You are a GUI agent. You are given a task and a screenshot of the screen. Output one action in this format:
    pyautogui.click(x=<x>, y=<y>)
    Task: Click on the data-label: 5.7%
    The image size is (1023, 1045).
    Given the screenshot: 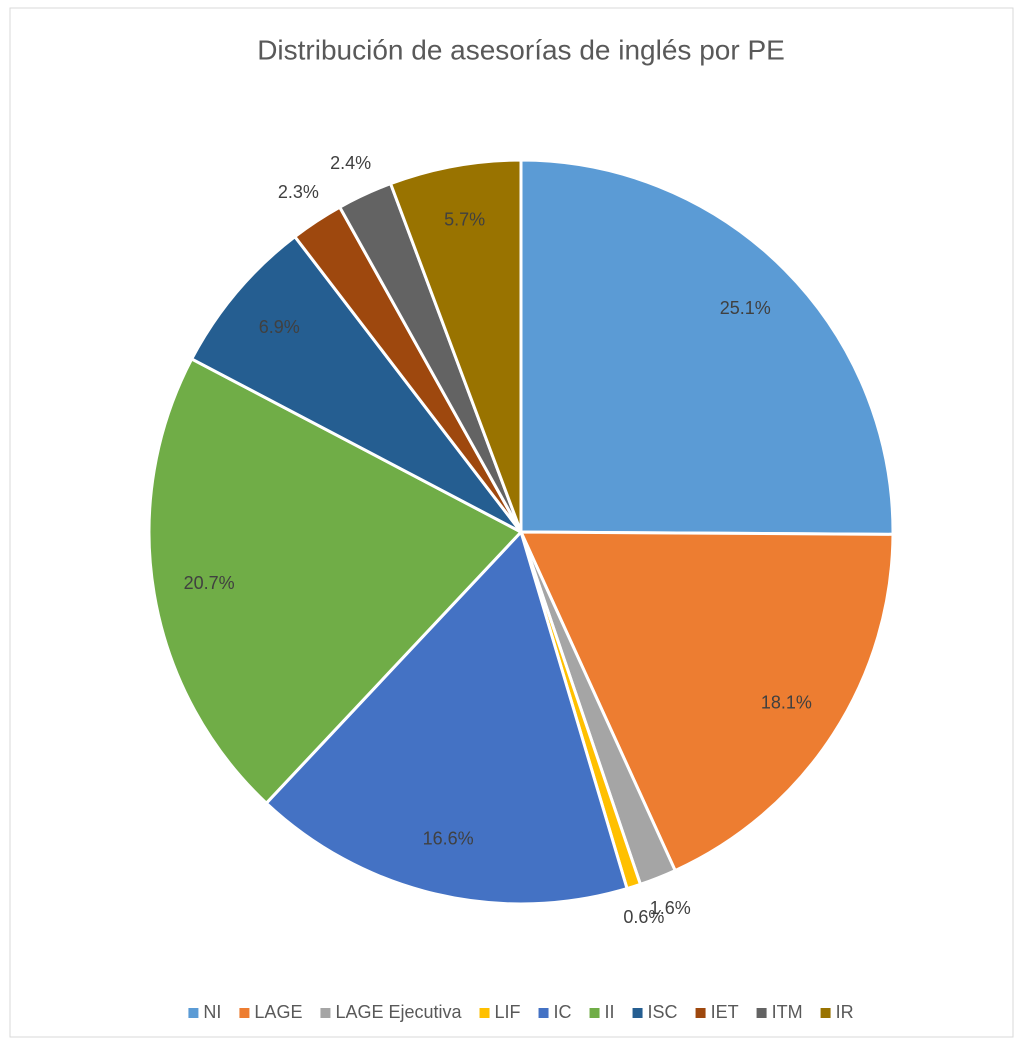 What is the action you would take?
    pyautogui.click(x=464, y=220)
    